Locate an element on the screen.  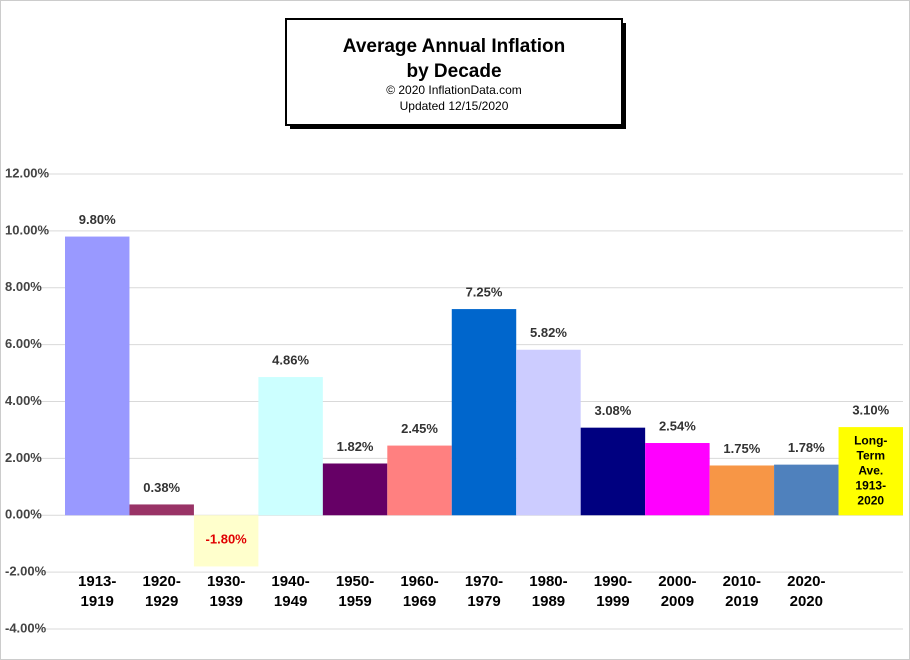
subtitle: © 2020 InflationData.com is located at coordinates (454, 90).